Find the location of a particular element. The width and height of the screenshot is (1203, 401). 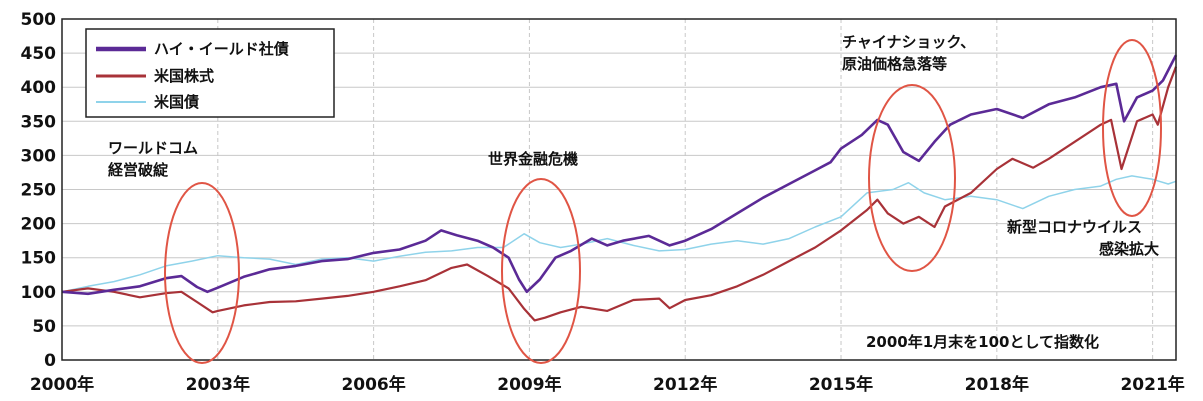

x-tick-label: 2009年 is located at coordinates (529, 384).